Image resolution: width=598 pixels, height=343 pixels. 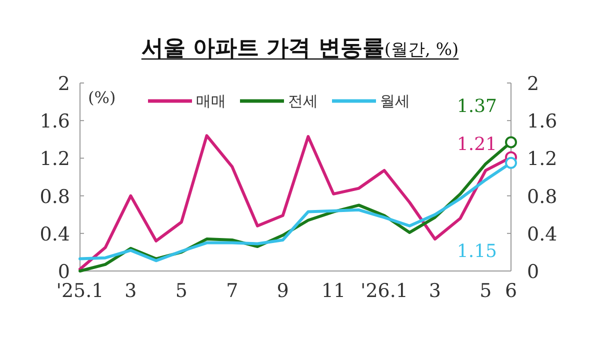 I want to click on legend-label: 월세, so click(x=395, y=101).